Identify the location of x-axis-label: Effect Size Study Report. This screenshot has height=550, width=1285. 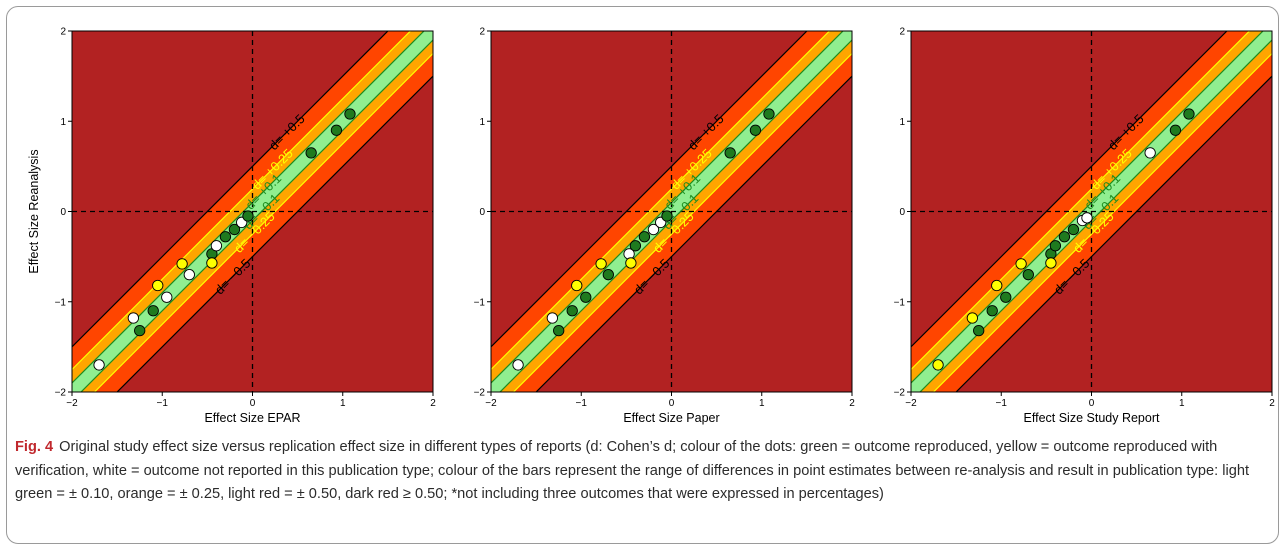
(1092, 418).